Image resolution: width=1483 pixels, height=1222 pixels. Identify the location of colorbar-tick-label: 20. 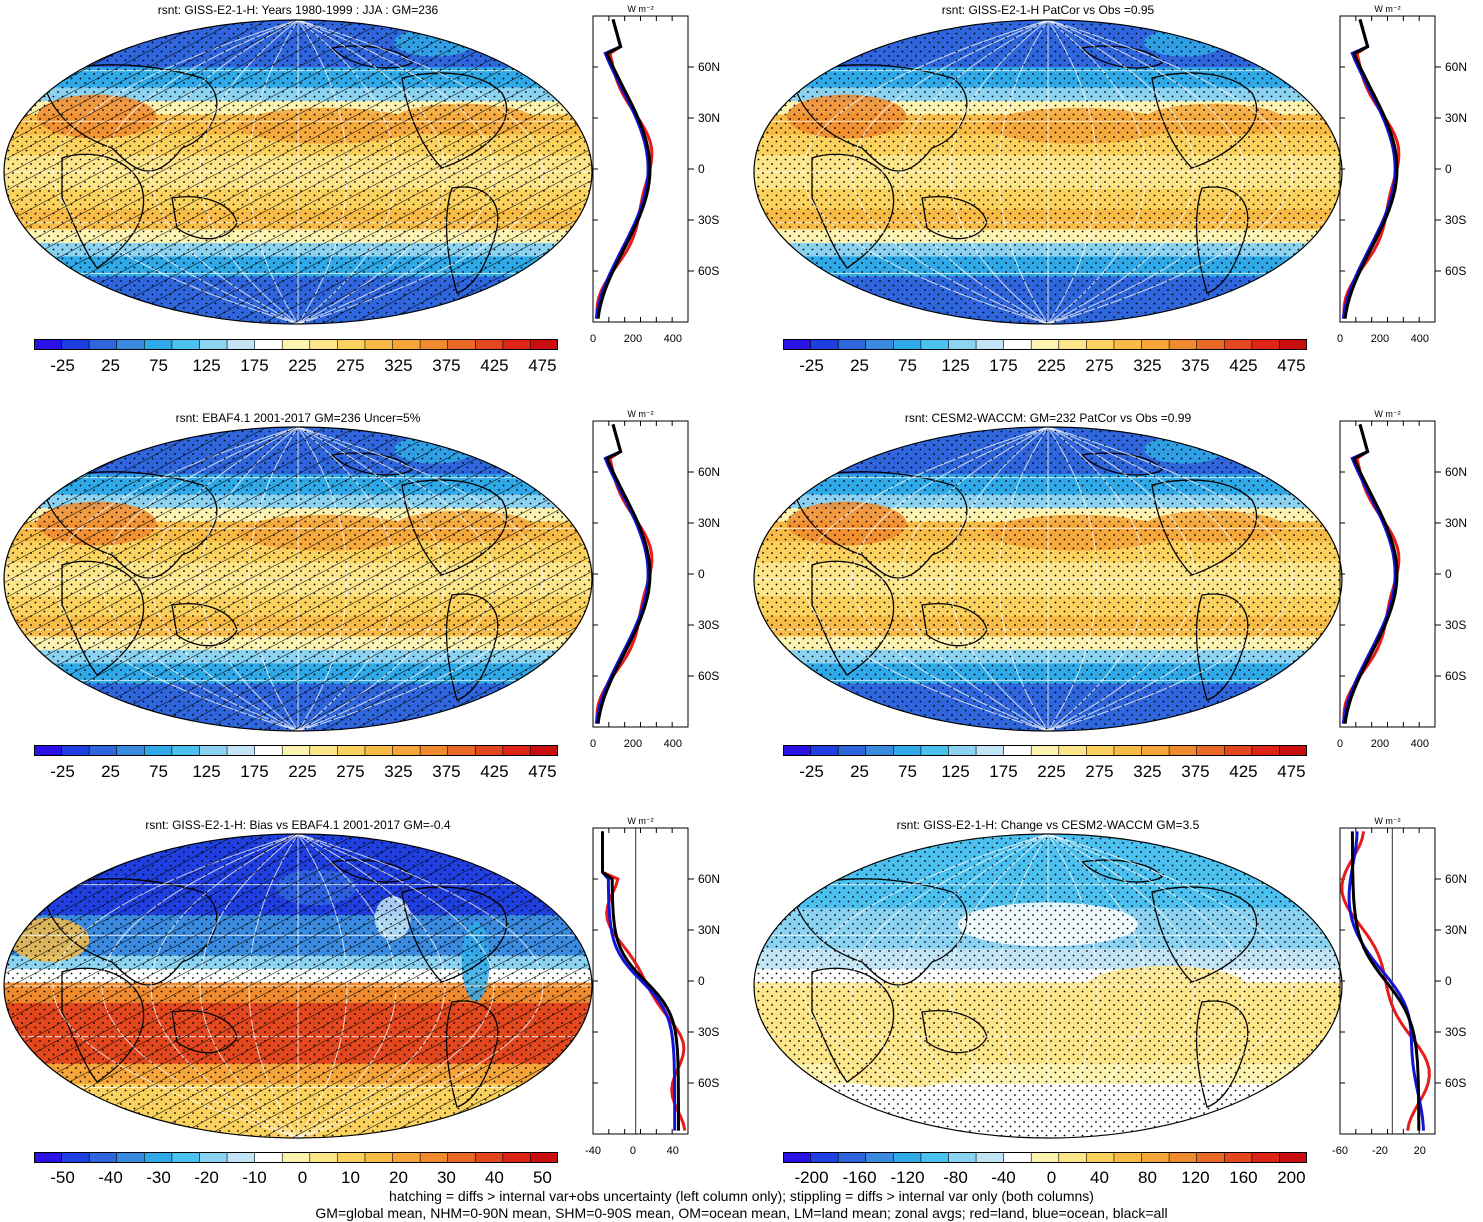
(398, 1177).